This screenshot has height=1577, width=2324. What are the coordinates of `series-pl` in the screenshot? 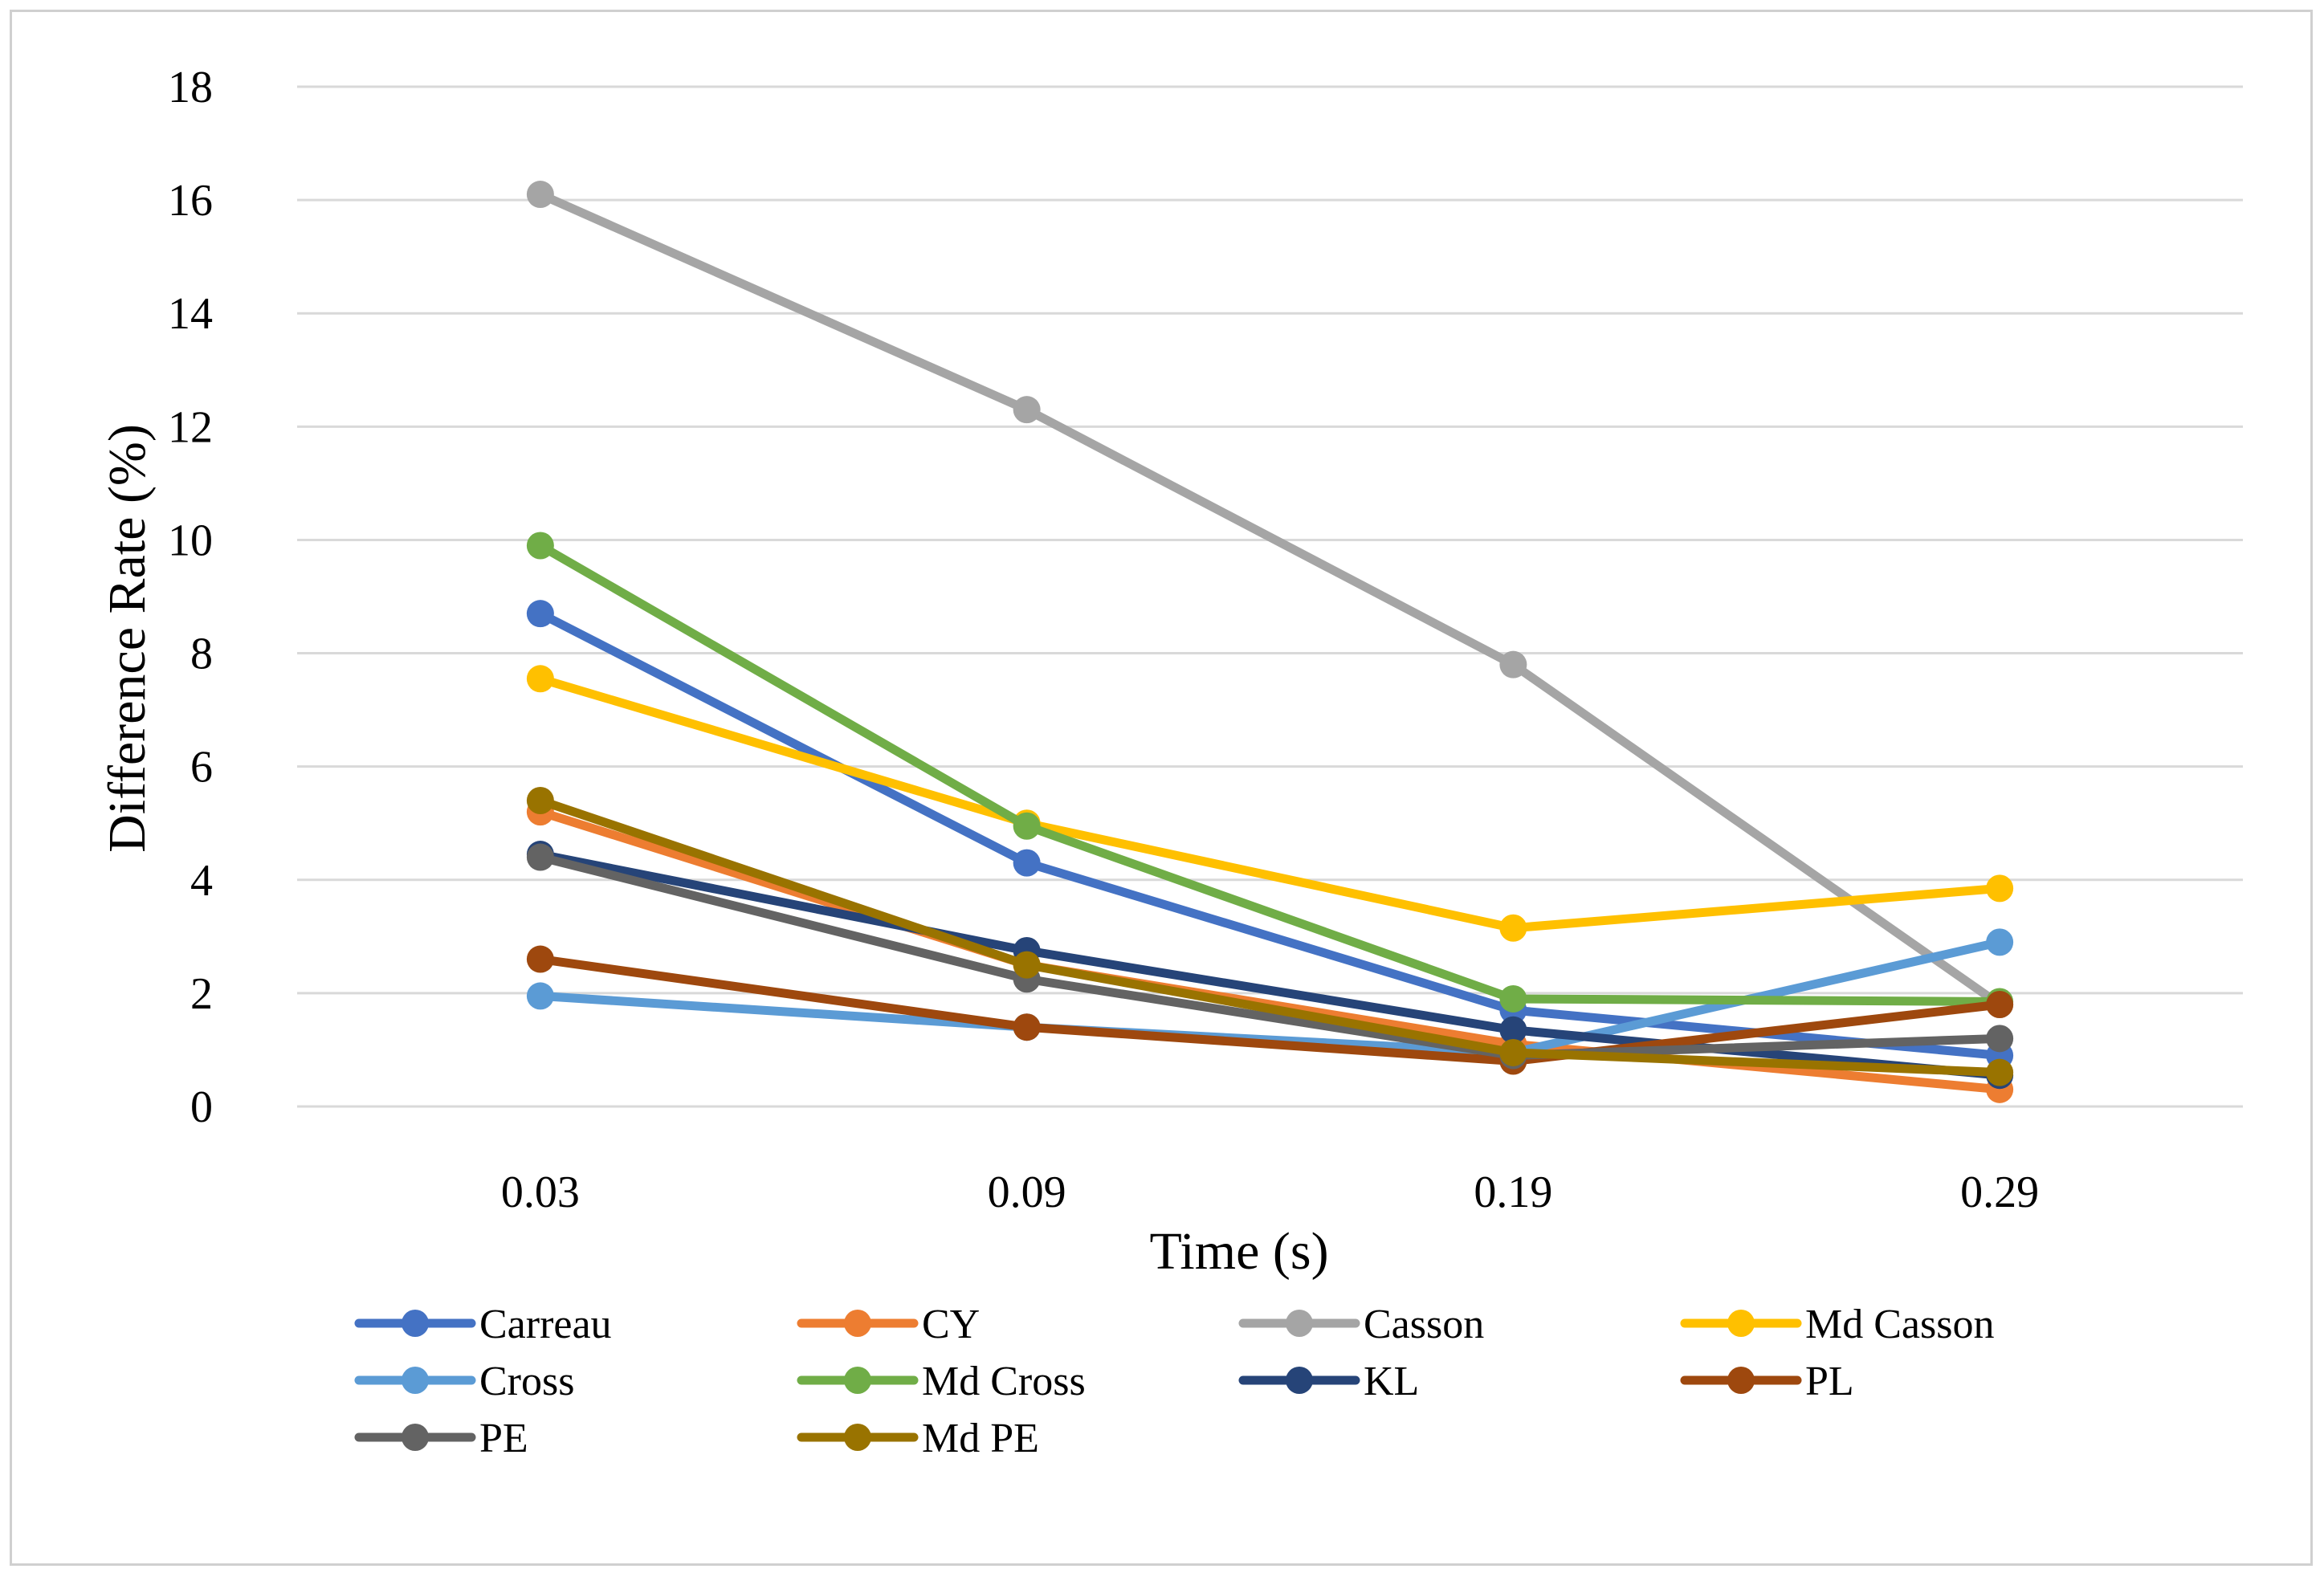 It's located at (1270, 1010).